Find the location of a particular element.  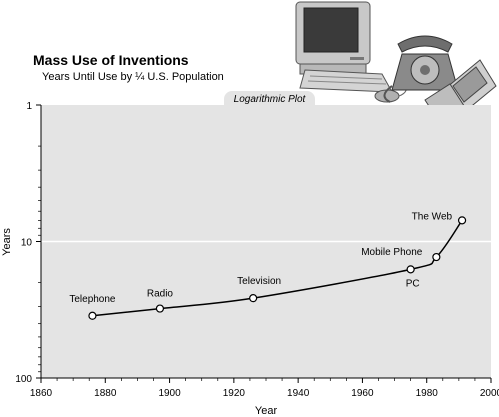

x-tick-label: 1860 is located at coordinates (41, 393).